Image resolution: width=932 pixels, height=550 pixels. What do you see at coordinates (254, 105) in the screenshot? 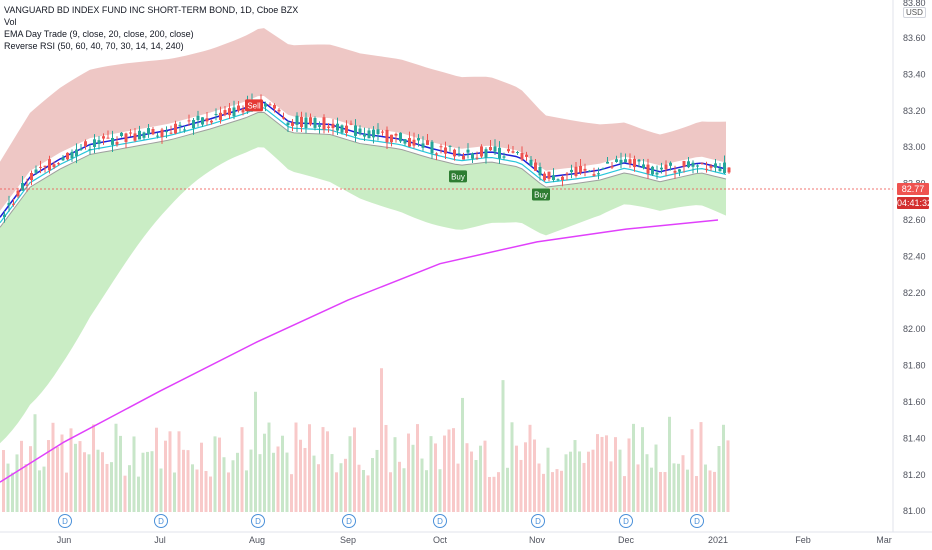
I see `sell-signal-badge` at bounding box center [254, 105].